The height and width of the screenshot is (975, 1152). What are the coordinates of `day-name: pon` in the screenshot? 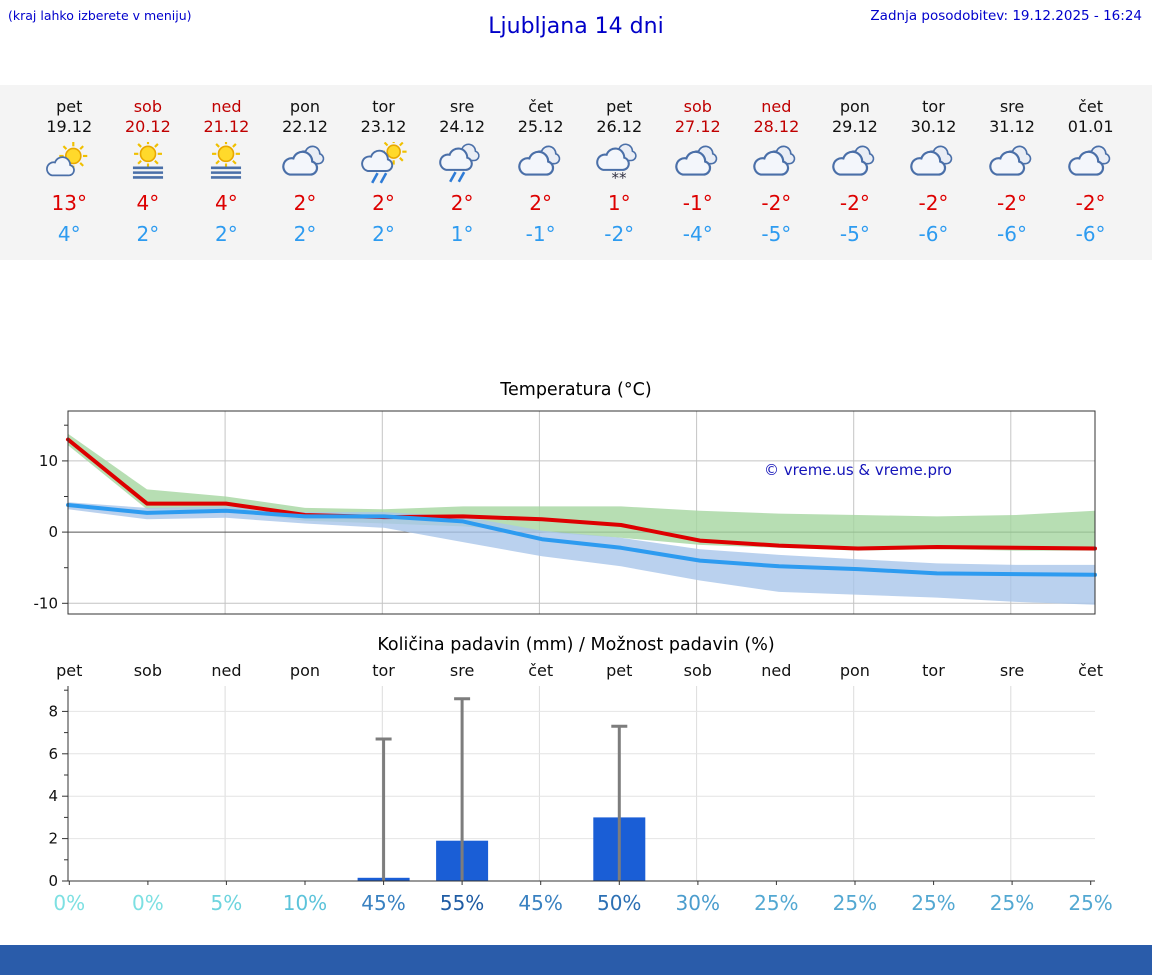 It's located at (305, 106).